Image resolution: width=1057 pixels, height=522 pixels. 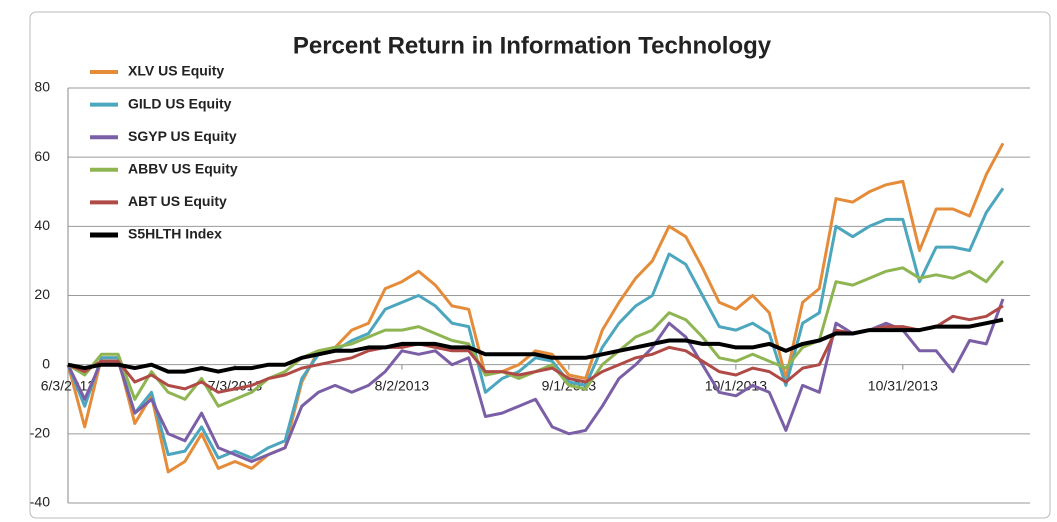 I want to click on legend-label: ABT US Equity, so click(x=177, y=201).